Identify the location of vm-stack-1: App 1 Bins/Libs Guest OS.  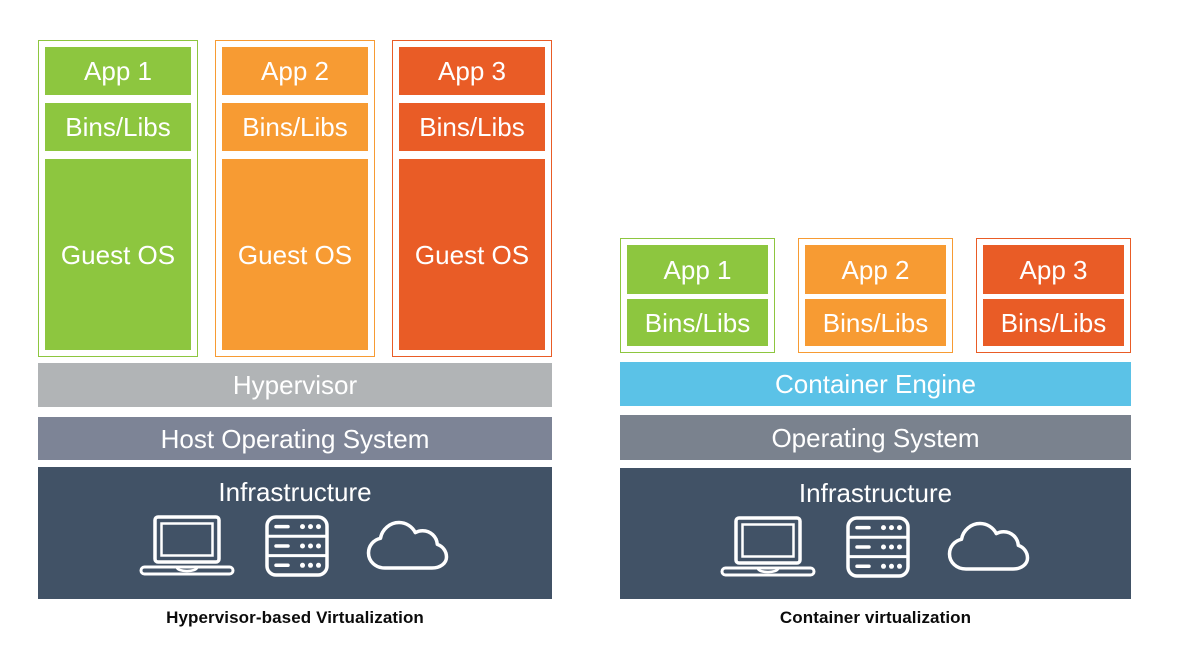
(118, 198).